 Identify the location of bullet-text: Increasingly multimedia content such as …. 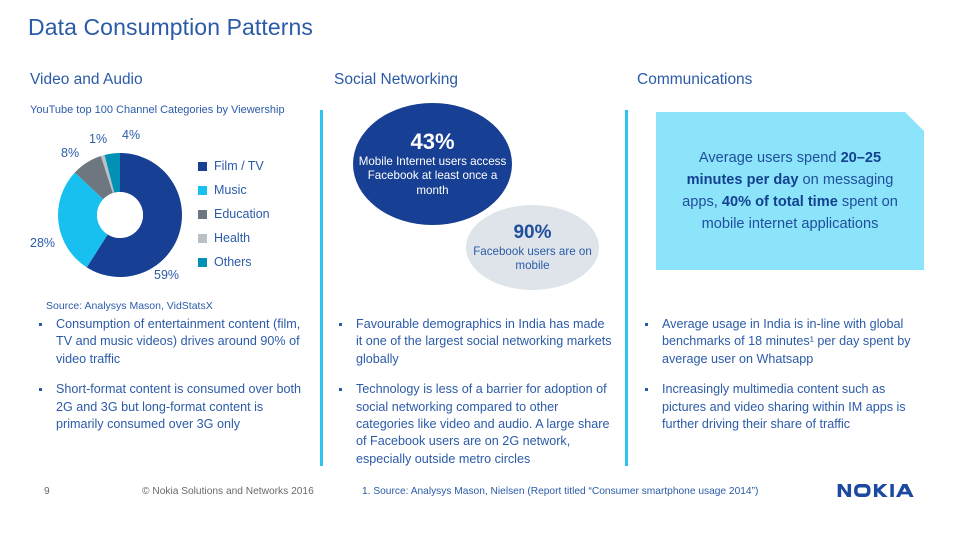
(784, 407).